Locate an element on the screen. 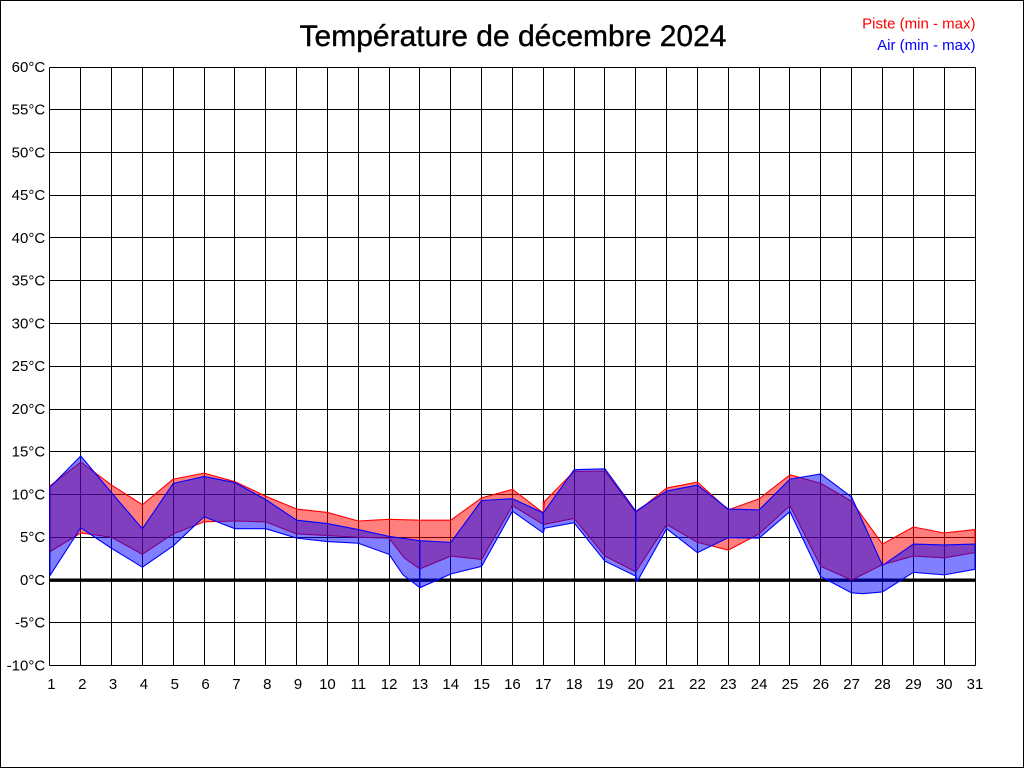 Image resolution: width=1024 pixels, height=768 pixels. svg-text: 5 is located at coordinates (175, 684).